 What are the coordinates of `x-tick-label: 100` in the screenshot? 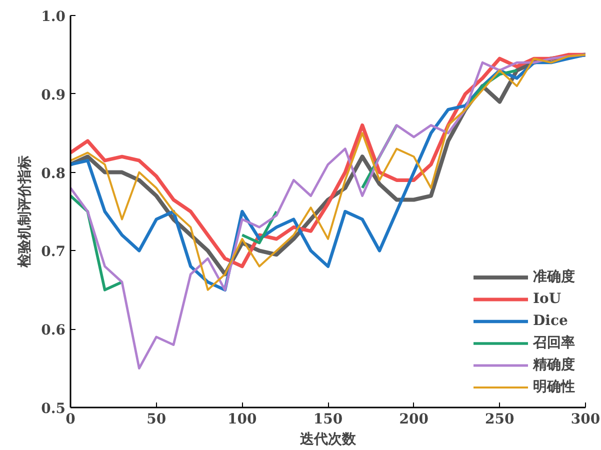 It's located at (243, 420).